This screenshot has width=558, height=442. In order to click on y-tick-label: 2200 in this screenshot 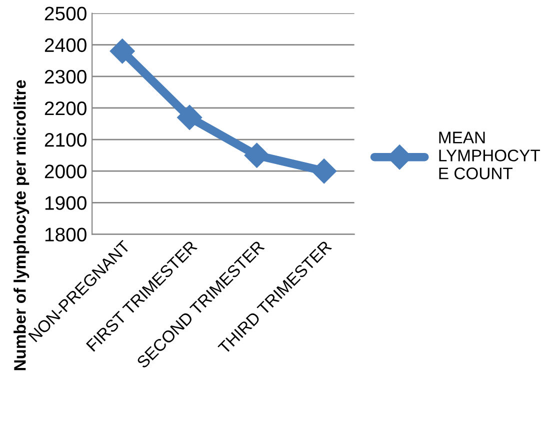, I will do `click(65, 108)`.